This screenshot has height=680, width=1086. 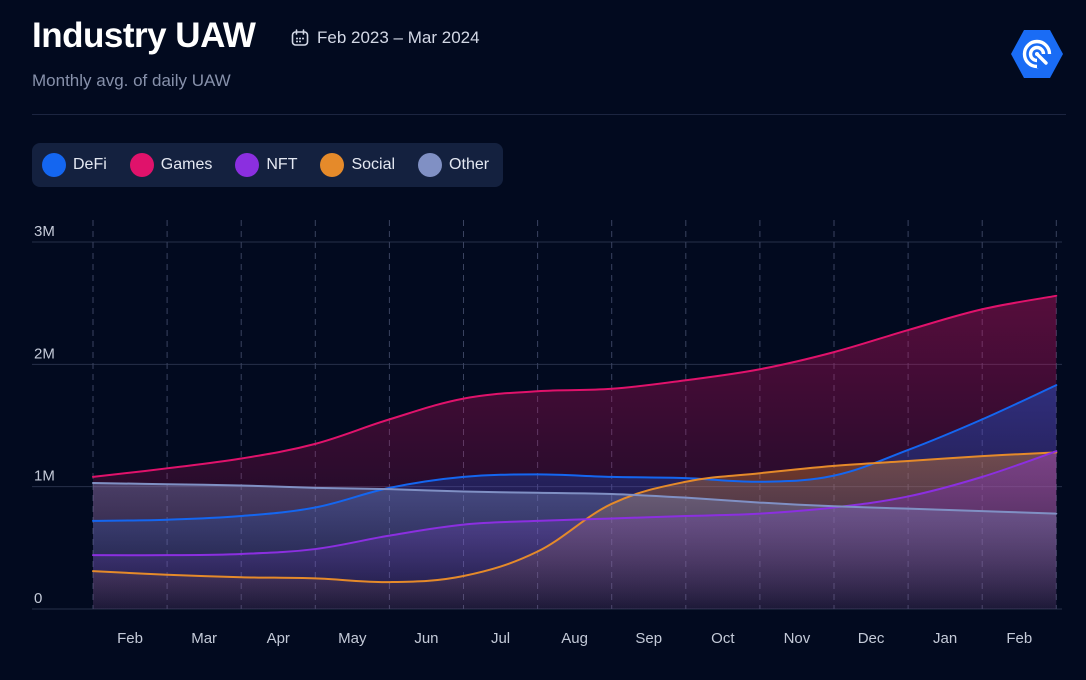 What do you see at coordinates (500, 638) in the screenshot?
I see `x-tick-label: Jul` at bounding box center [500, 638].